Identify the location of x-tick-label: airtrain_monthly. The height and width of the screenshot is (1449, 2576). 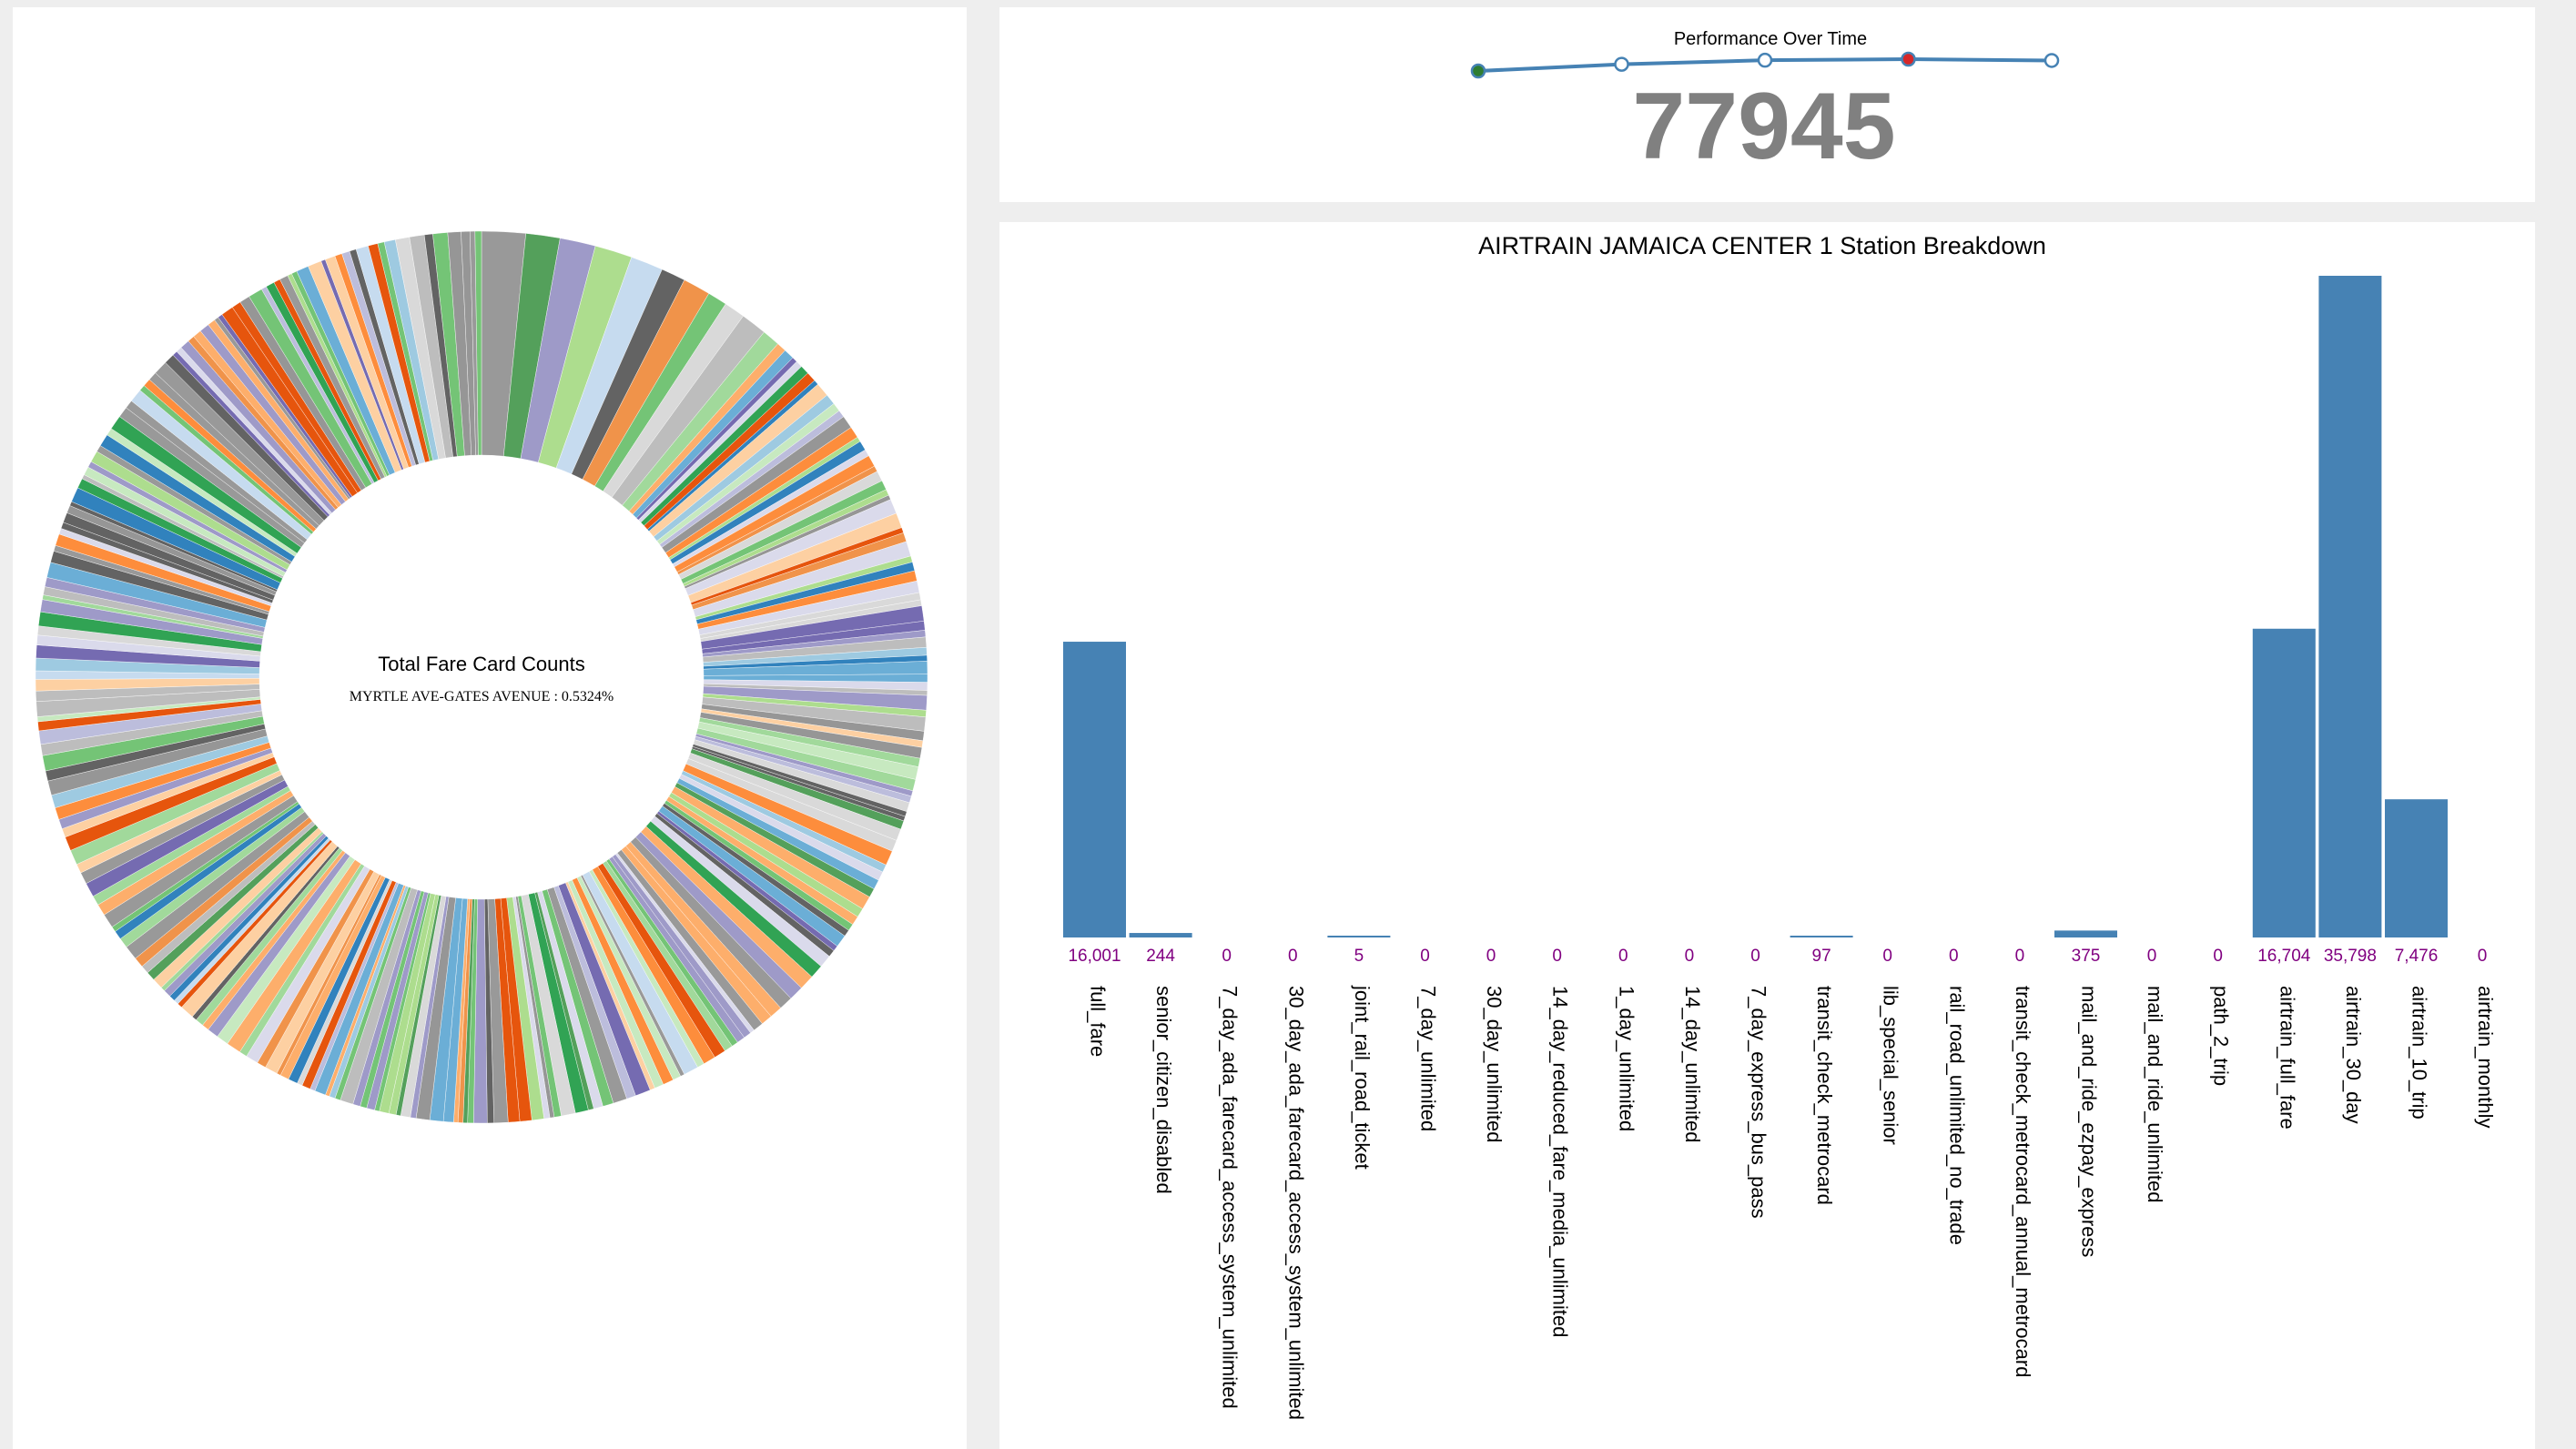
(2485, 1057).